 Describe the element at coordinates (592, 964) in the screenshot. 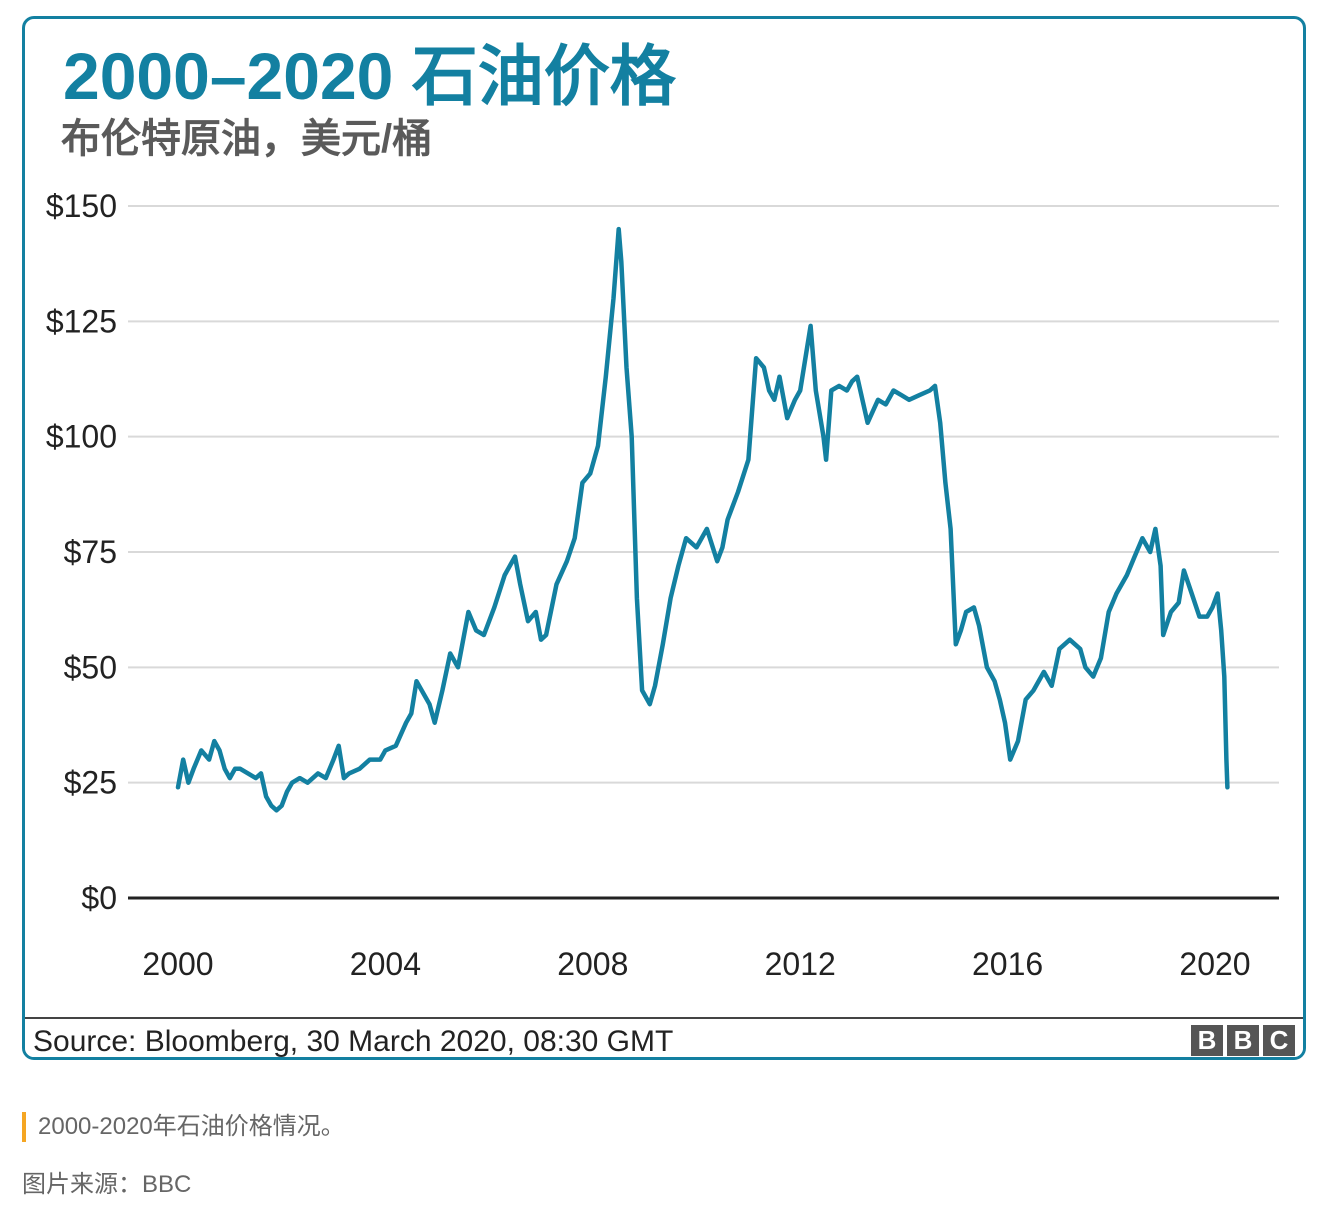

I see `x-tick-label: 2008` at that location.